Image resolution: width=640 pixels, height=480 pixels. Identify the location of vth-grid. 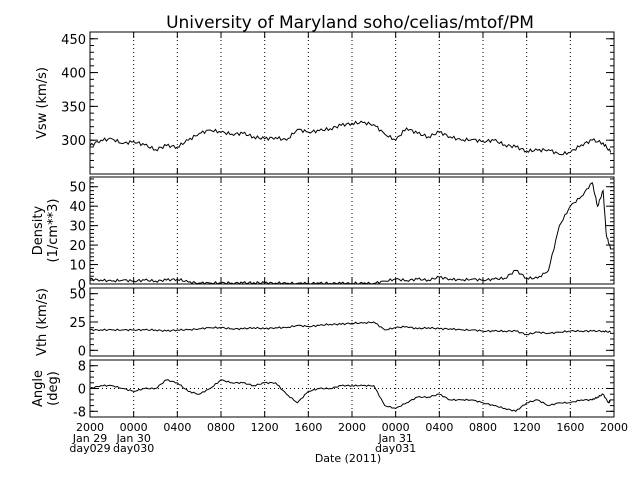
(352, 322).